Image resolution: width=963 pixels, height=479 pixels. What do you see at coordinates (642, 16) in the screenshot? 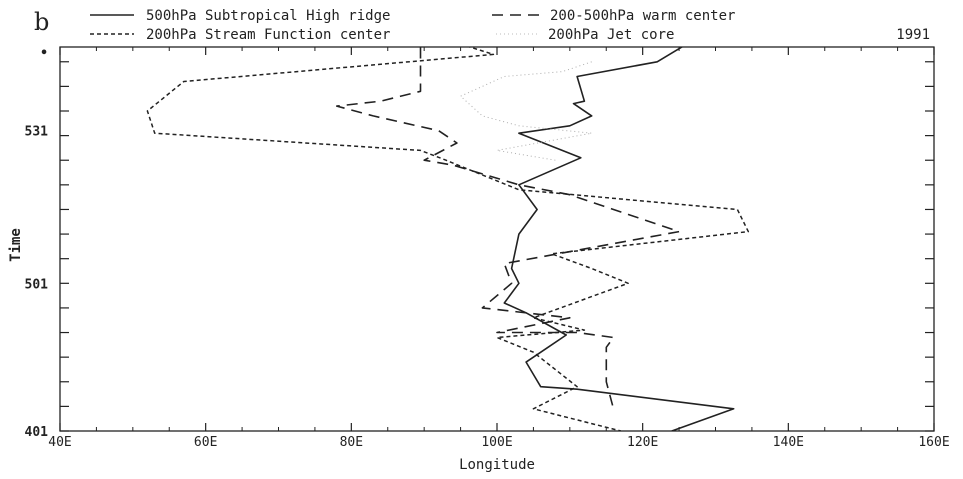
I see `legend-label-warm: 200-500hPa warm center` at bounding box center [642, 16].